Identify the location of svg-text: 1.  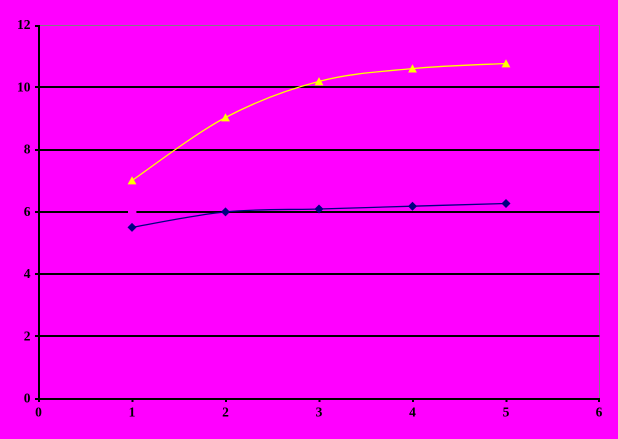
(132, 412).